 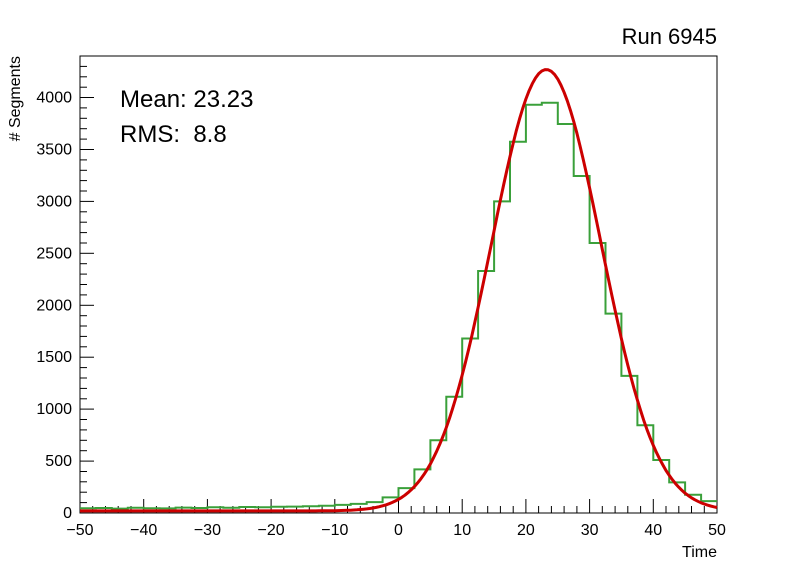 I want to click on x-tick-label: −20, so click(x=271, y=530).